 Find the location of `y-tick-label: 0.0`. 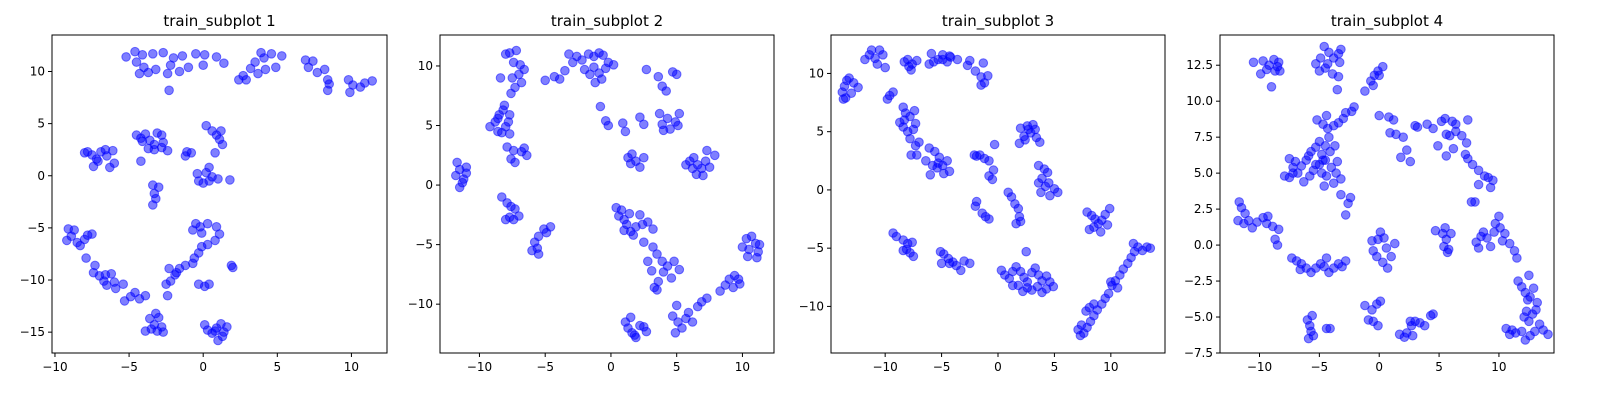

y-tick-label: 0.0 is located at coordinates (1203, 245).